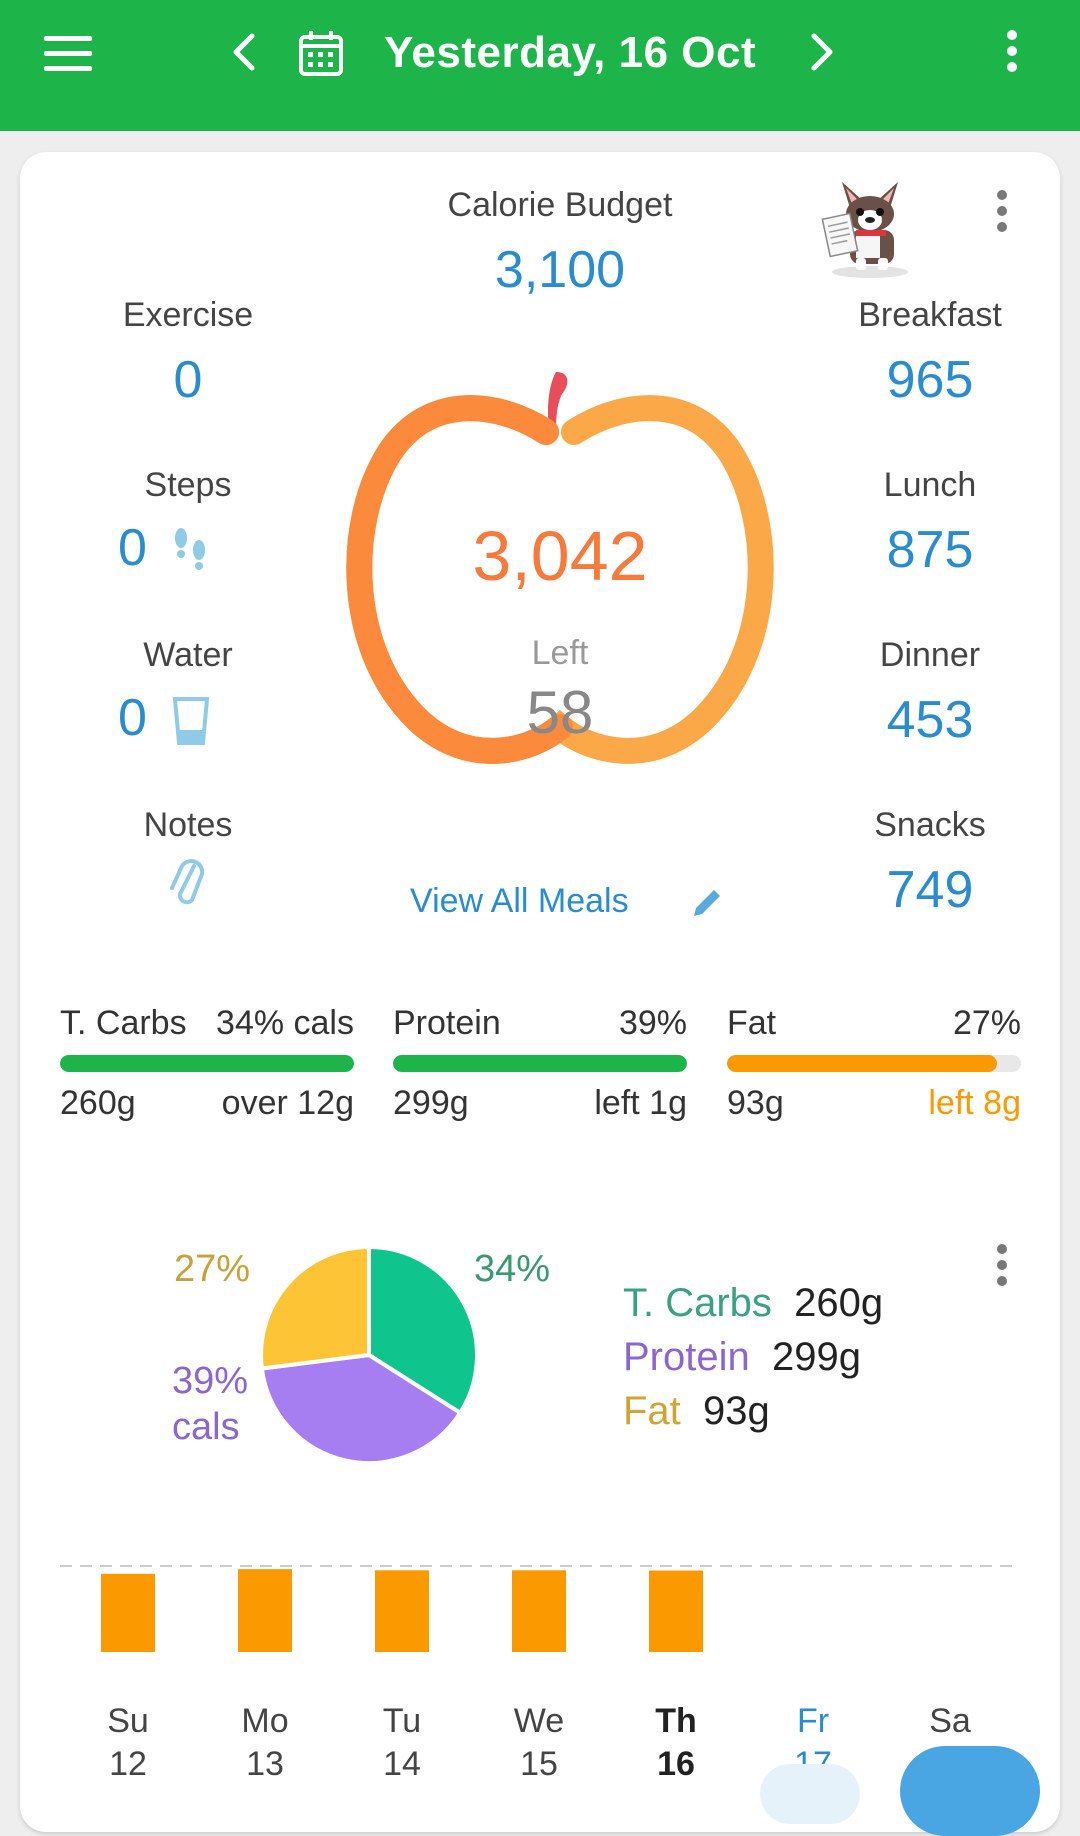  Describe the element at coordinates (640, 1103) in the screenshot. I see `macro-status: left 1g` at that location.